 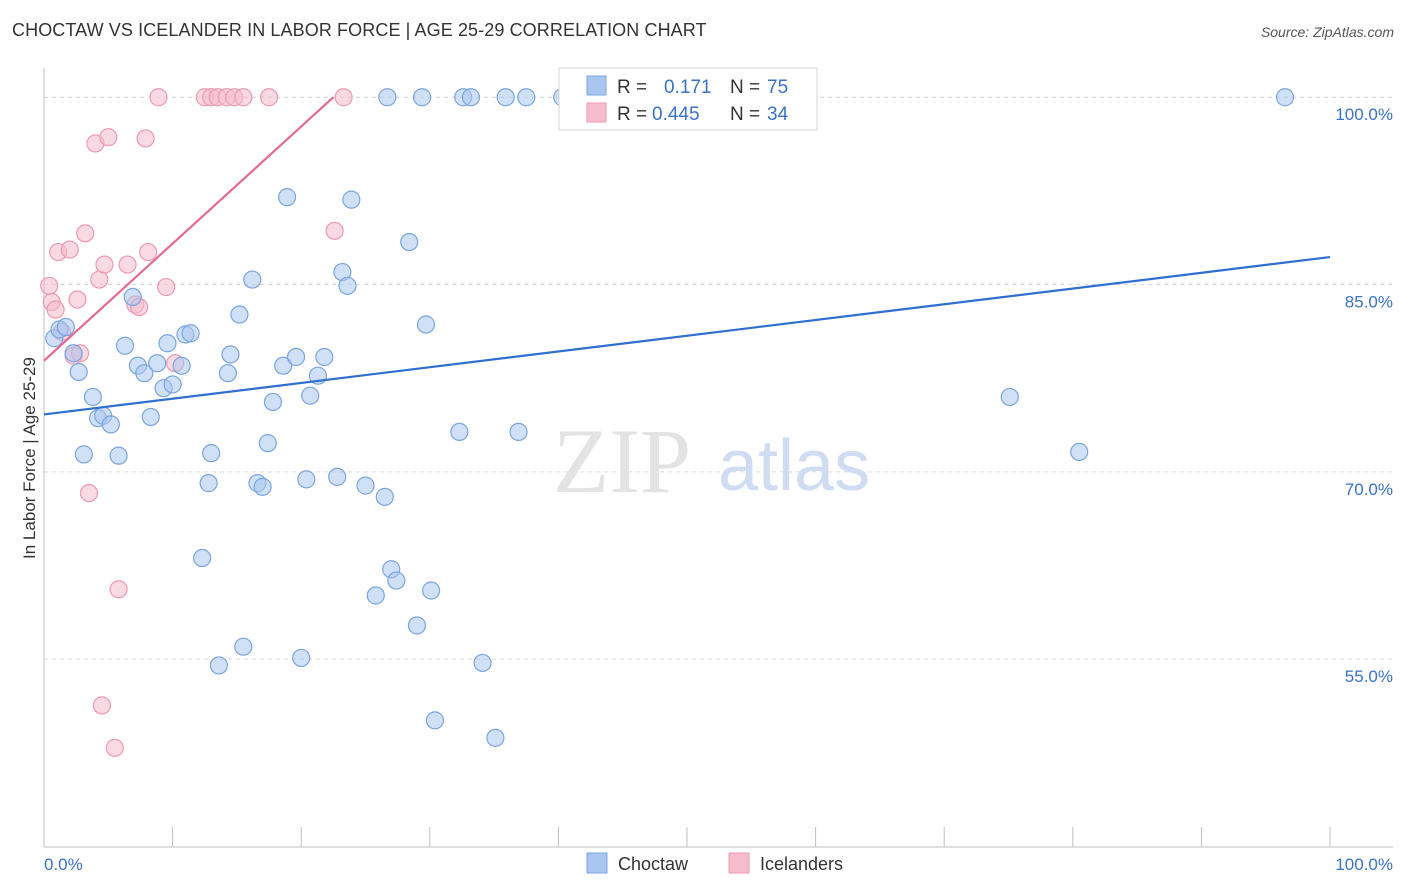 What do you see at coordinates (778, 114) in the screenshot?
I see `legend-n-value-icelanders: 34` at bounding box center [778, 114].